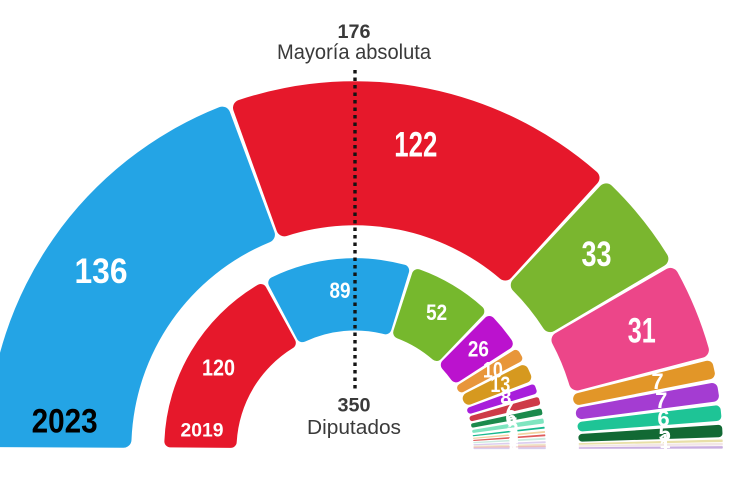 The width and height of the screenshot is (730, 500). I want to click on svg-text: 122, so click(415, 145).